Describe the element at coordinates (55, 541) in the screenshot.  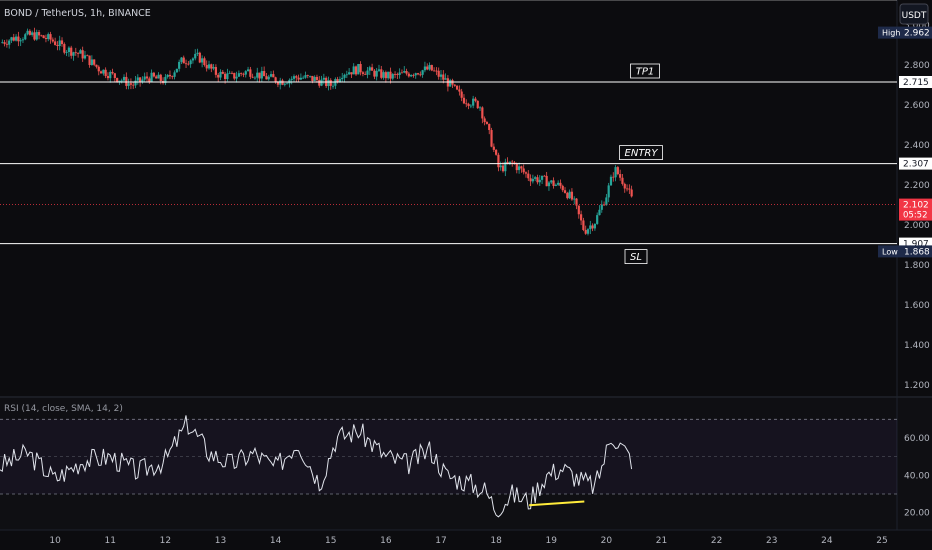
I see `time-tick-label: 10` at that location.